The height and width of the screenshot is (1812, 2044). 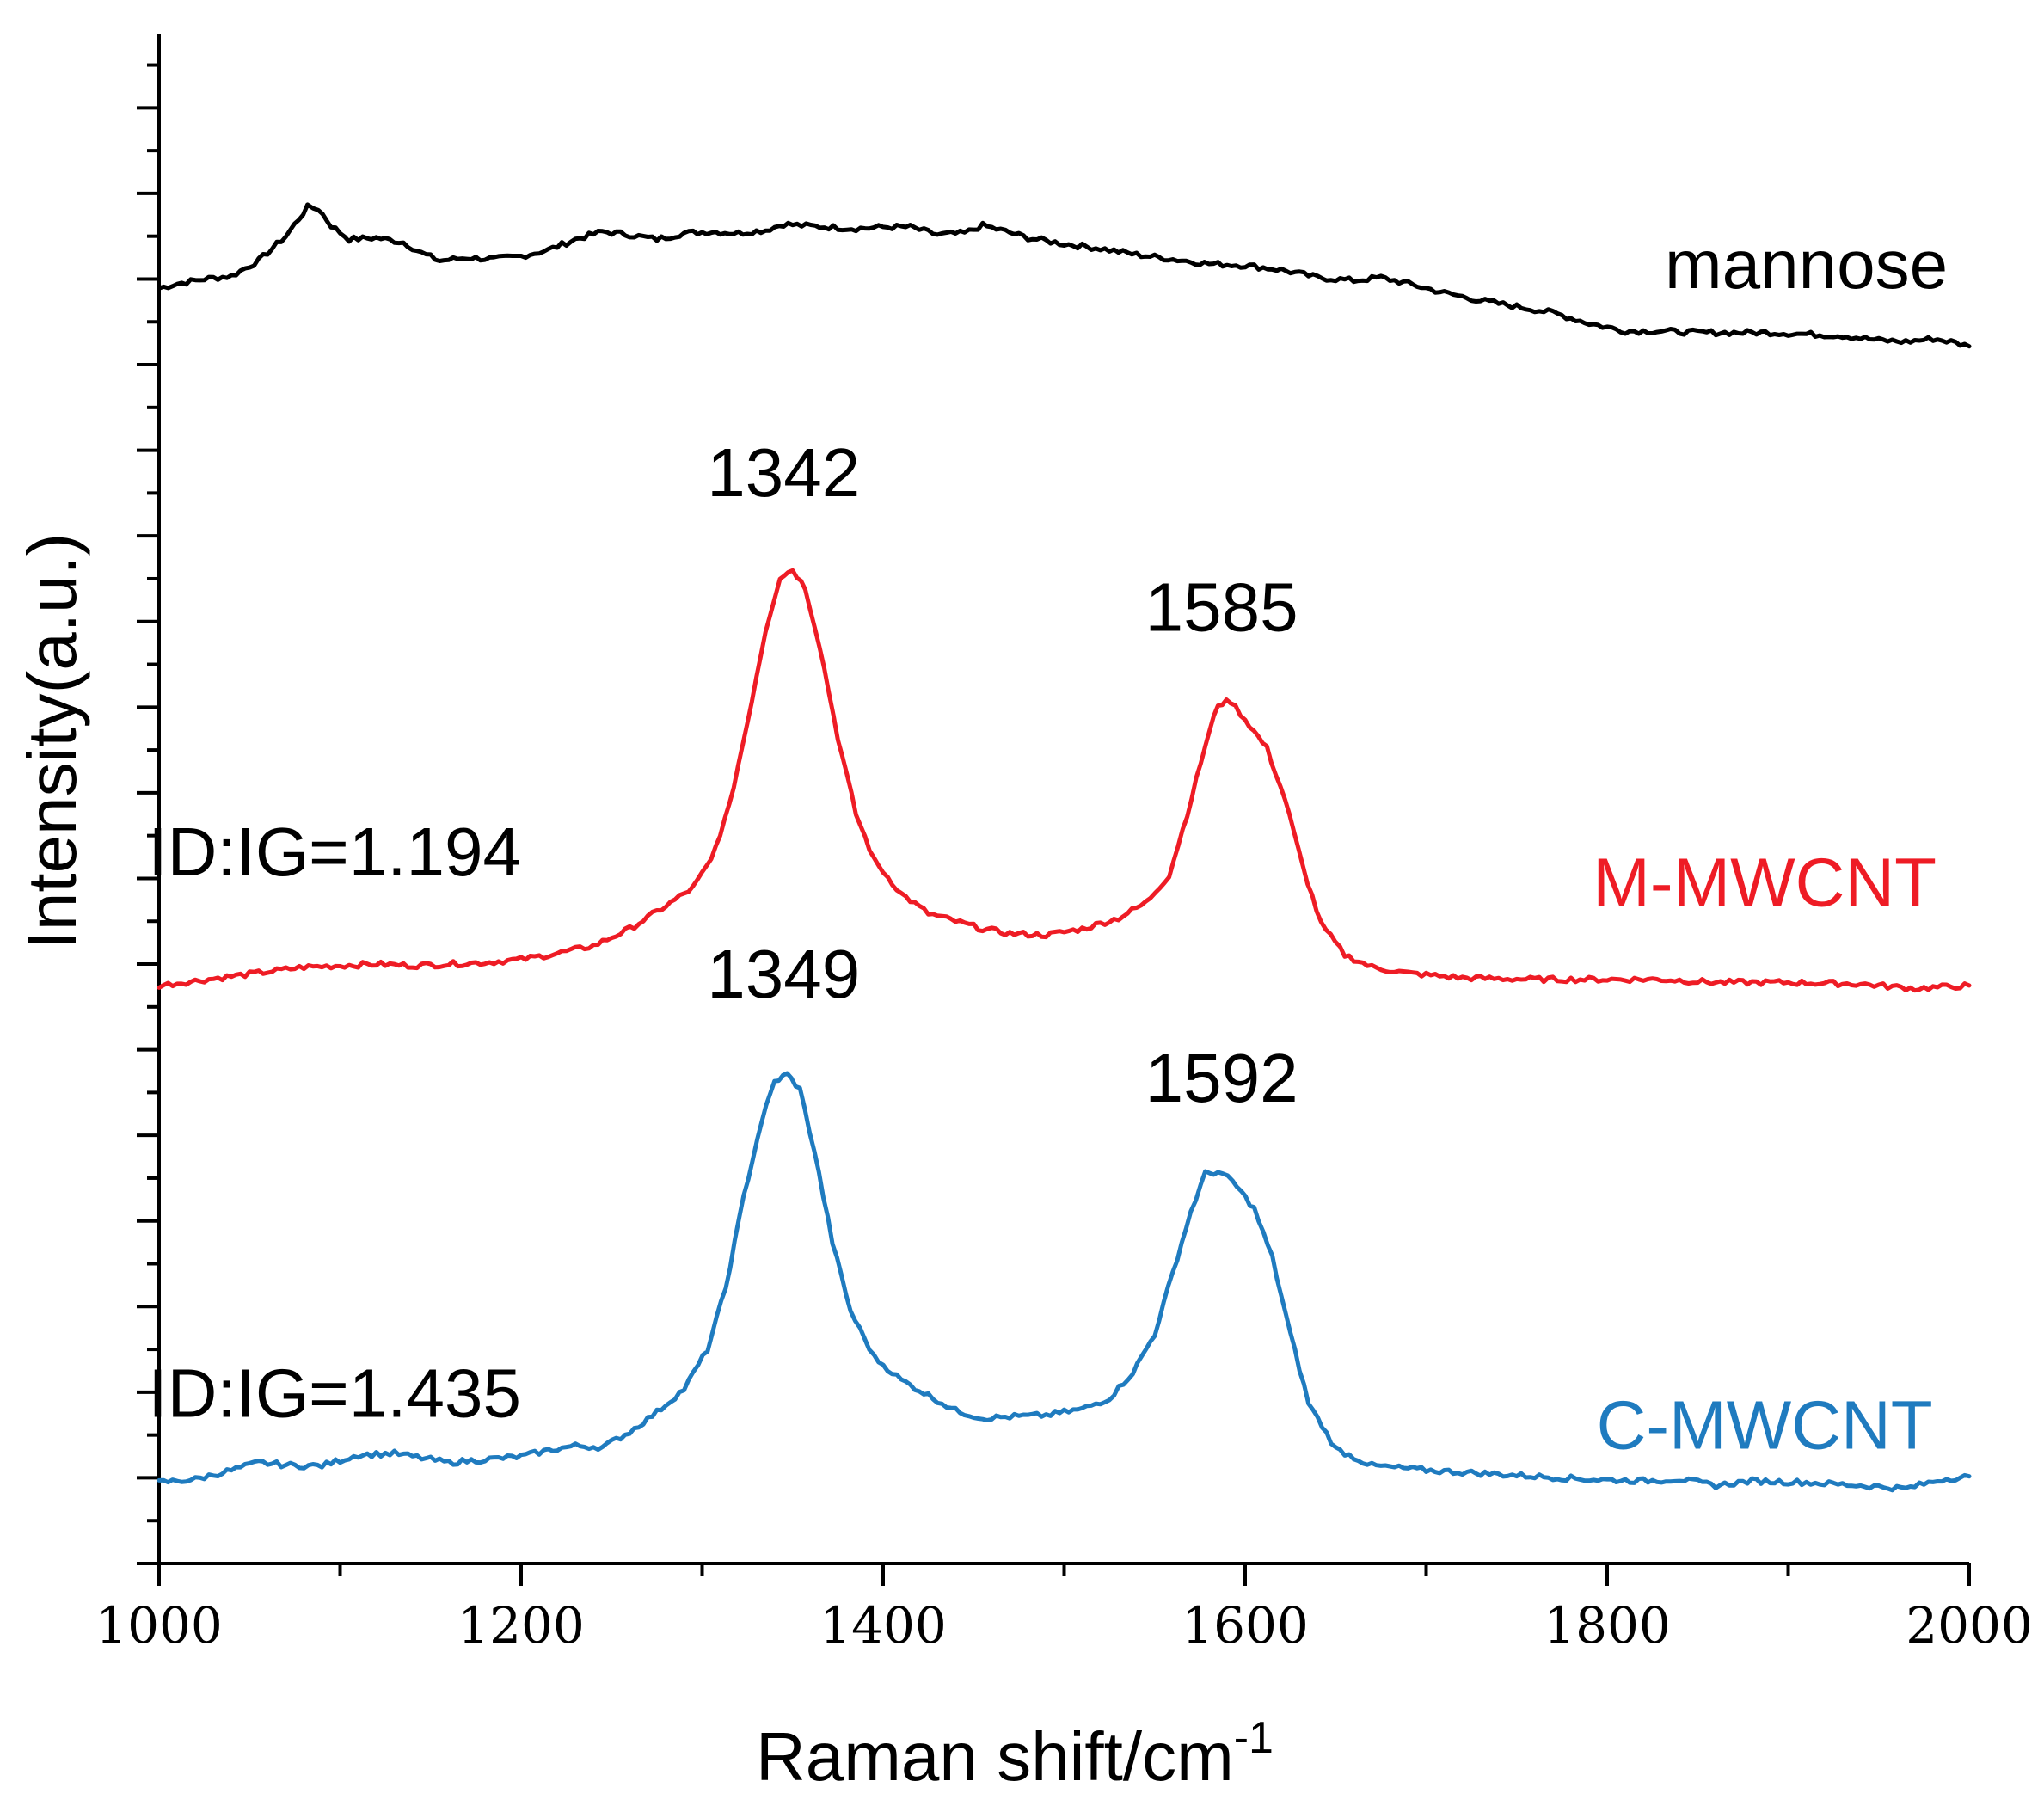 I want to click on annotation-label: C-MWCNT, so click(x=1765, y=1426).